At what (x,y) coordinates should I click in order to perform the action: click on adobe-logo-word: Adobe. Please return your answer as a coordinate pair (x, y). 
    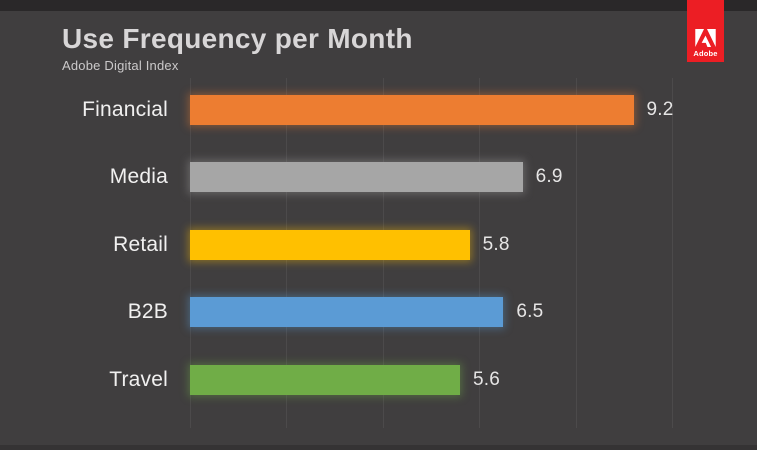
    Looking at the image, I should click on (705, 53).